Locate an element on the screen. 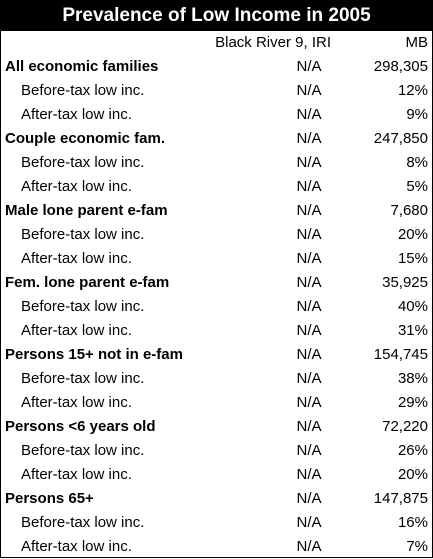  cell: 247,850 is located at coordinates (400, 138).